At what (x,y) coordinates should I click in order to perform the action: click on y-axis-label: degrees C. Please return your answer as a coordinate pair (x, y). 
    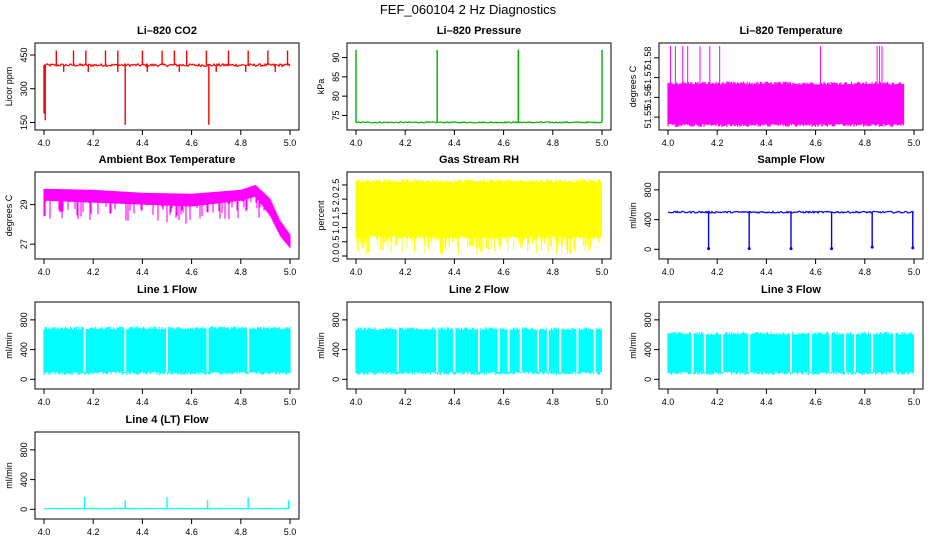
    Looking at the image, I should click on (9, 215).